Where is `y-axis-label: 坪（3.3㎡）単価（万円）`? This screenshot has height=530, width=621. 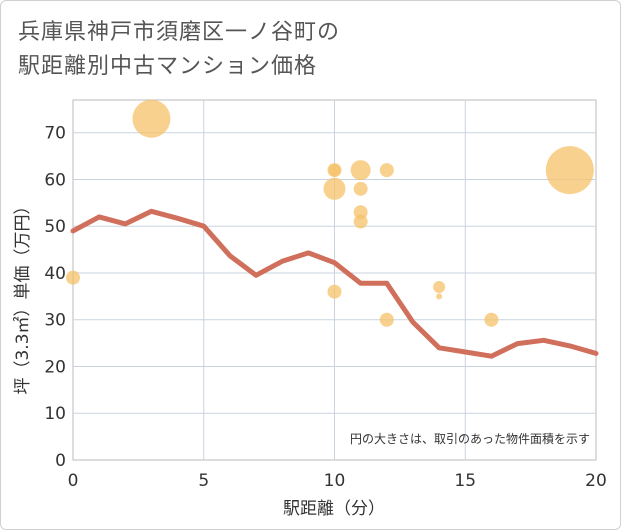 y-axis-label: 坪（3.3㎡）単価（万円） is located at coordinates (23, 295).